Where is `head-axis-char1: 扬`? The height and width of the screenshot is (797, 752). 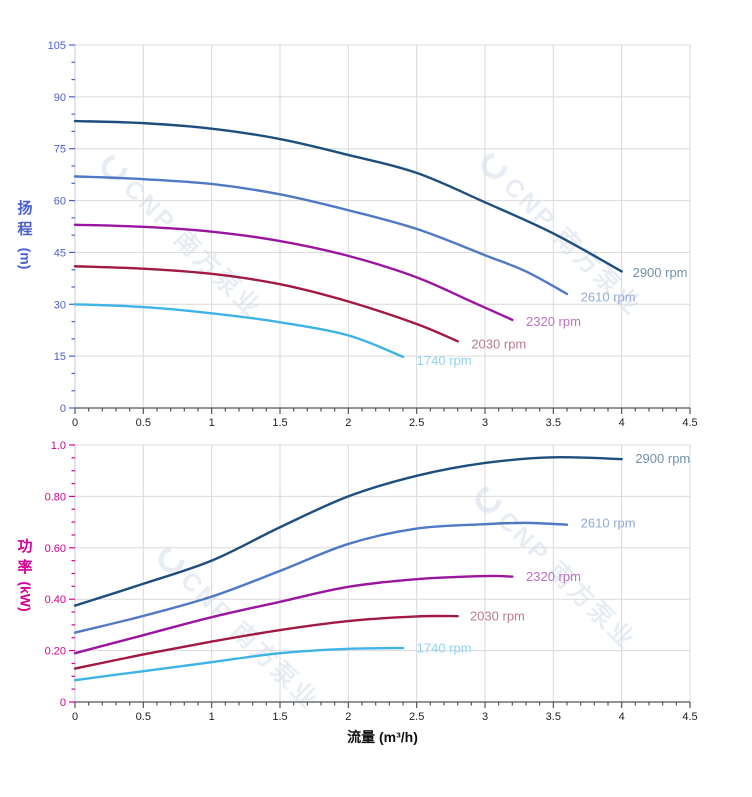 head-axis-char1: 扬 is located at coordinates (25, 208).